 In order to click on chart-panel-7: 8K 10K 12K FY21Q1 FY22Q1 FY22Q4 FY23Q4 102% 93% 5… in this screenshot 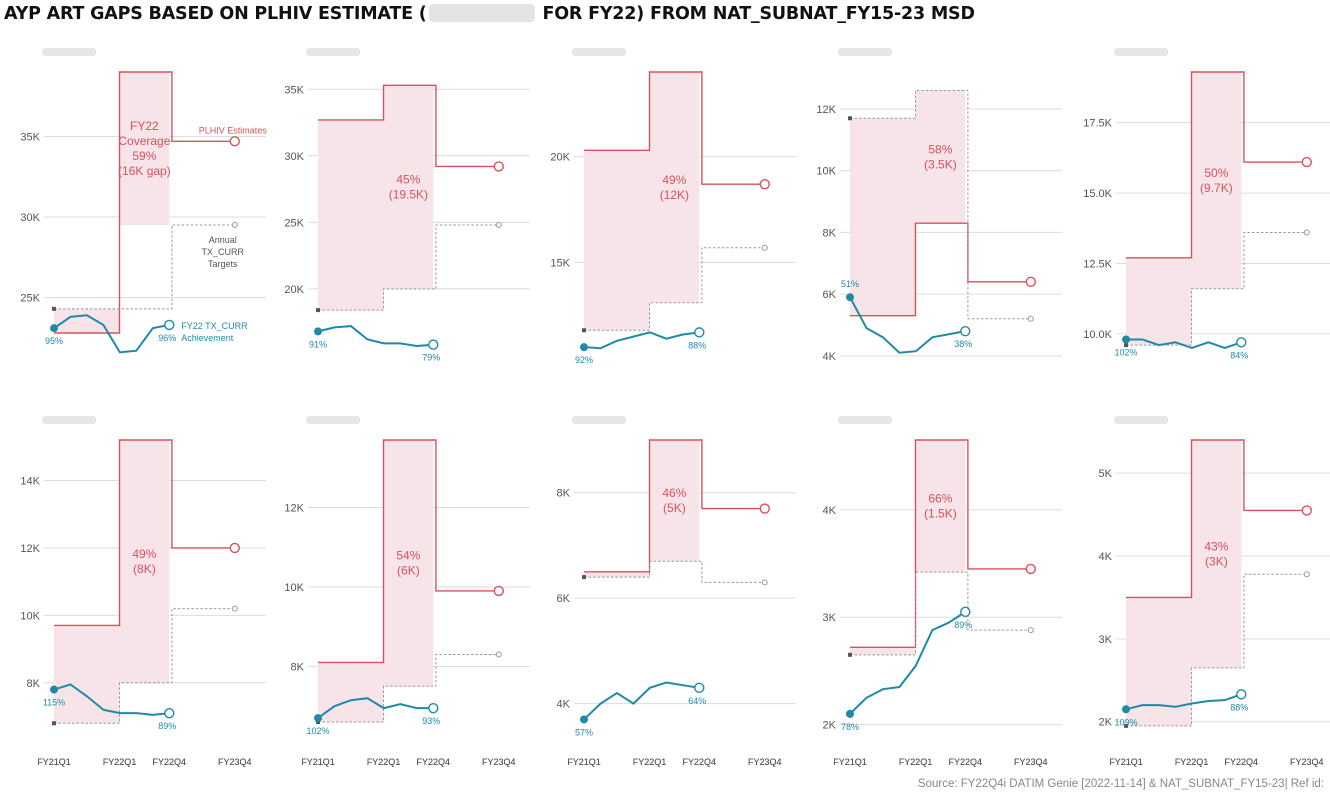, I will do `click(407, 591)`.